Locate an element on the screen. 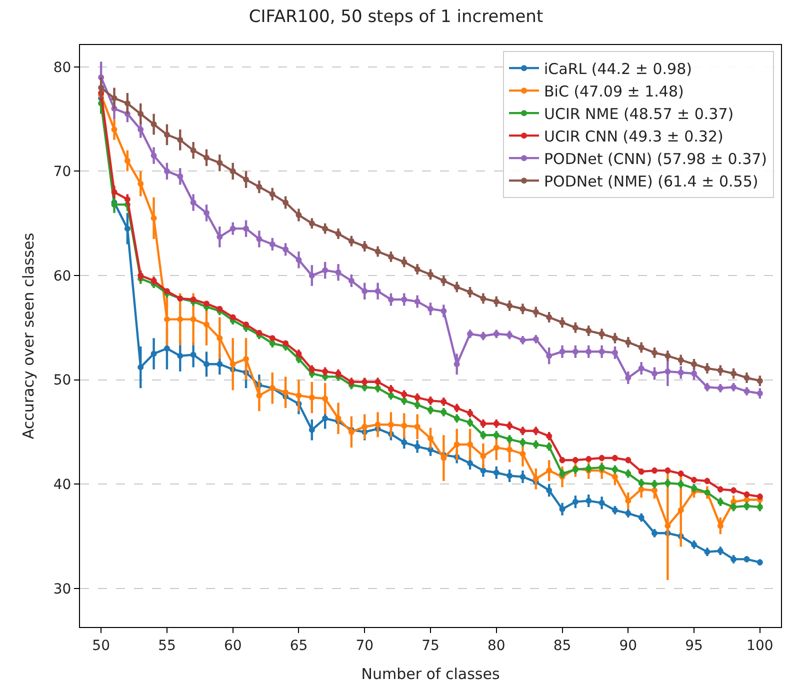 This screenshot has width=792, height=689. legend-label: UCIR NME (48.57 ± 0.37) is located at coordinates (639, 113).